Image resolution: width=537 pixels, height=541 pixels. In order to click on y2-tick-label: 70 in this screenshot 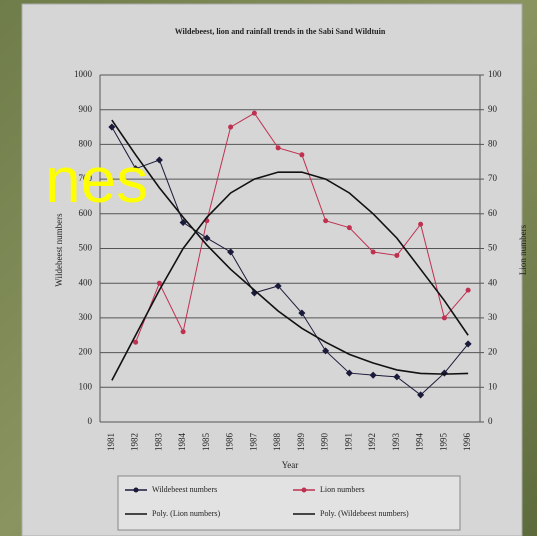, I will do `click(493, 178)`.